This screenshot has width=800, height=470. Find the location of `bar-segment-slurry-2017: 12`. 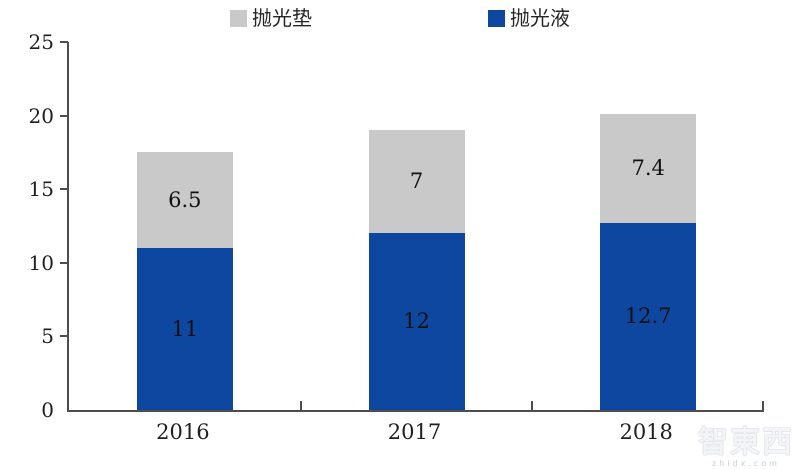

bar-segment-slurry-2017: 12 is located at coordinates (416, 321).